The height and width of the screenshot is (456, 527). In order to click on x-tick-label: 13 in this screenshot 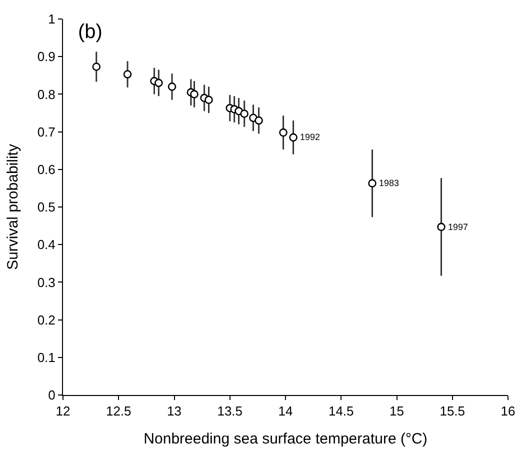, I will do `click(174, 411)`.